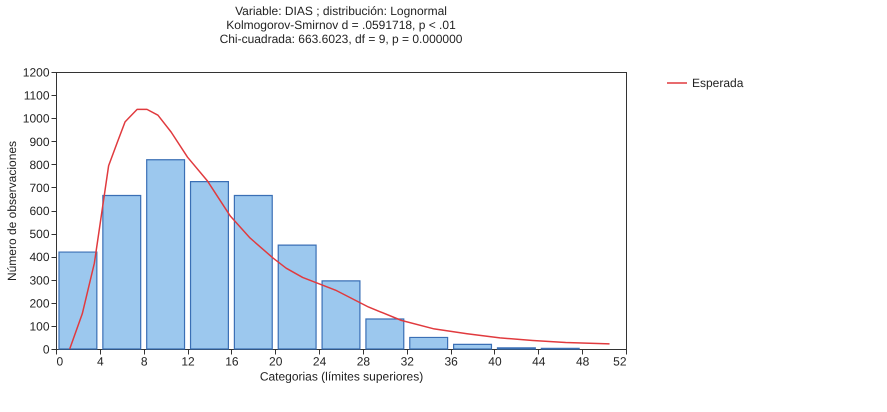 Image resolution: width=887 pixels, height=412 pixels. What do you see at coordinates (39, 326) in the screenshot?
I see `y-tick-label: 100` at bounding box center [39, 326].